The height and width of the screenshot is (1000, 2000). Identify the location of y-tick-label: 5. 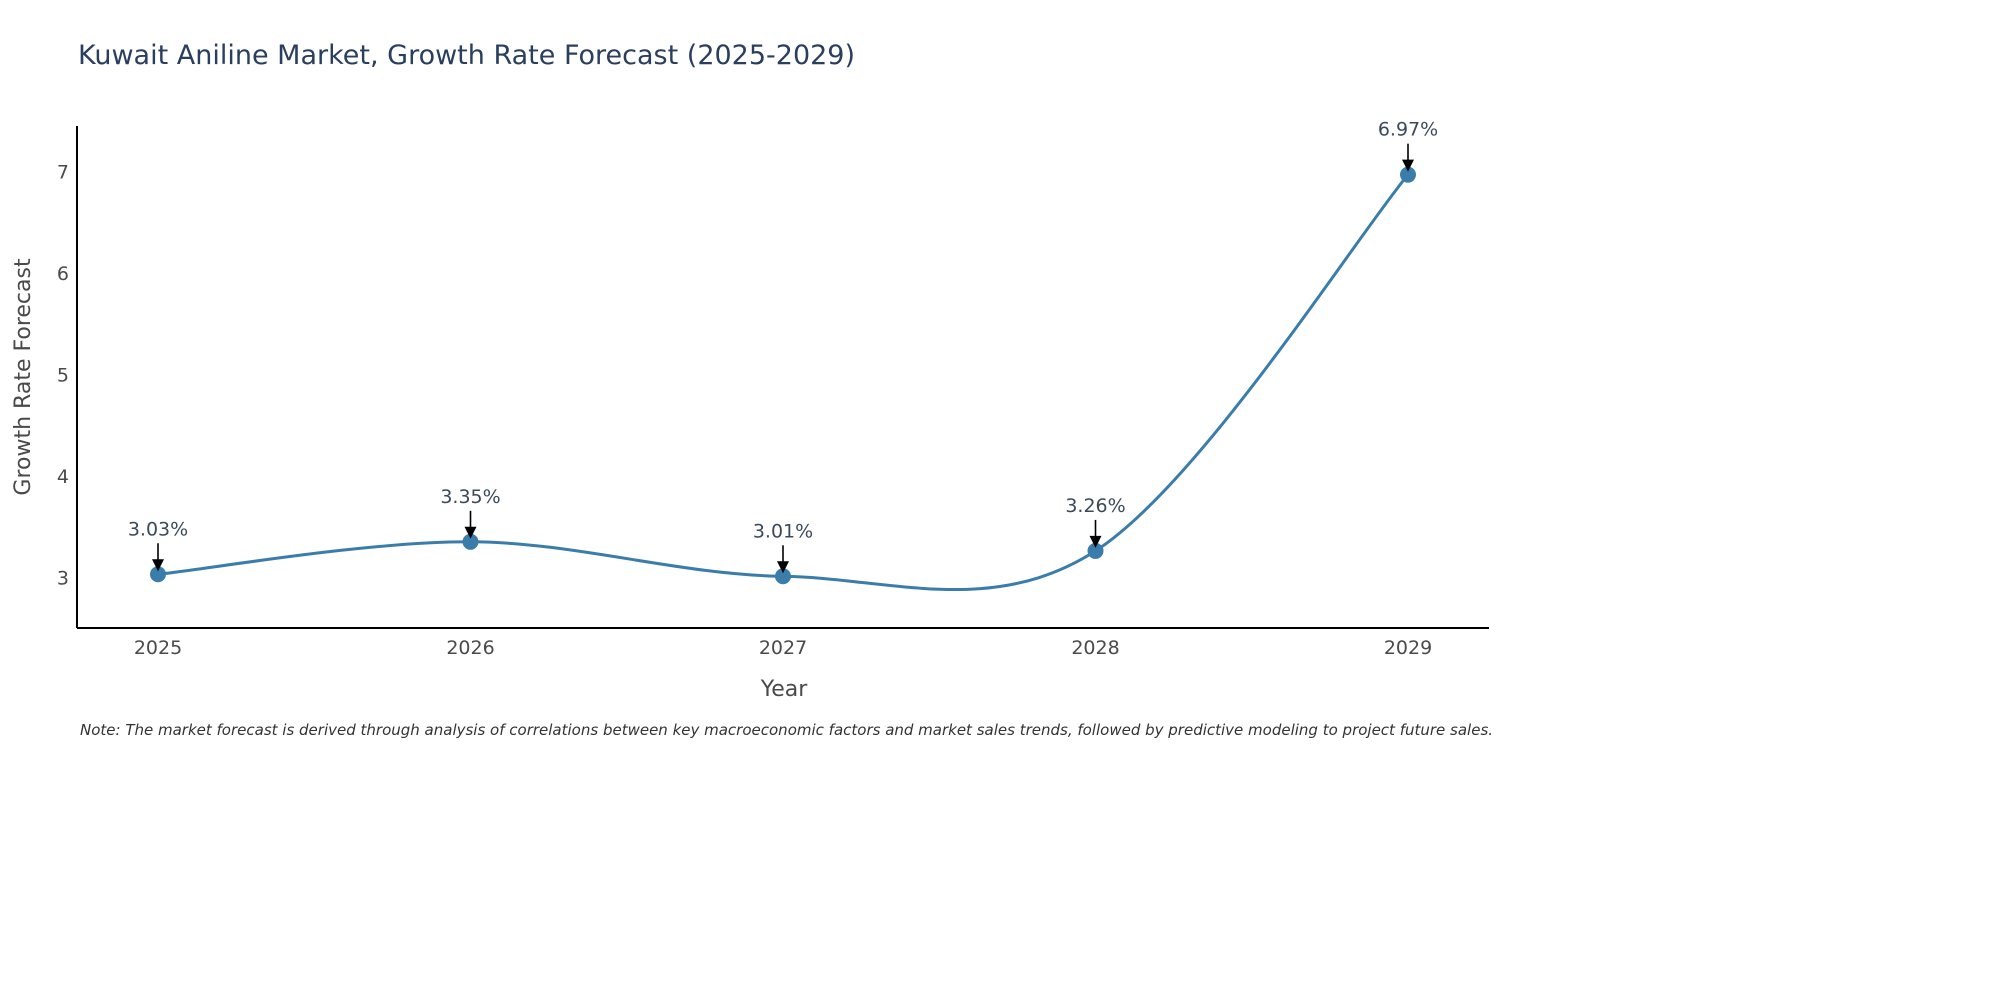
(63, 375).